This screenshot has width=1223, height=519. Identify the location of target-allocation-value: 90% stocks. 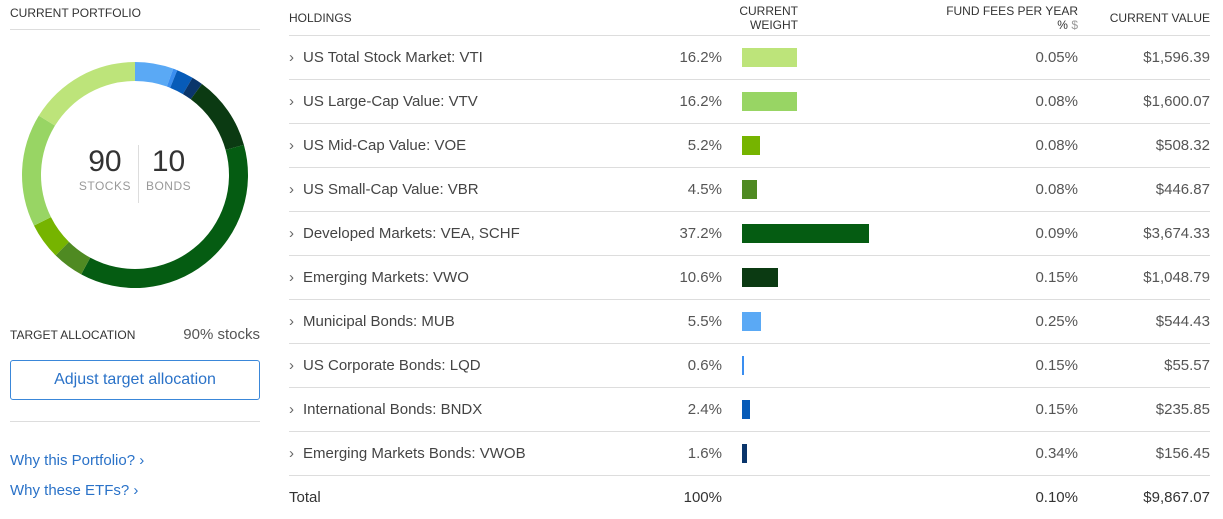
(221, 334).